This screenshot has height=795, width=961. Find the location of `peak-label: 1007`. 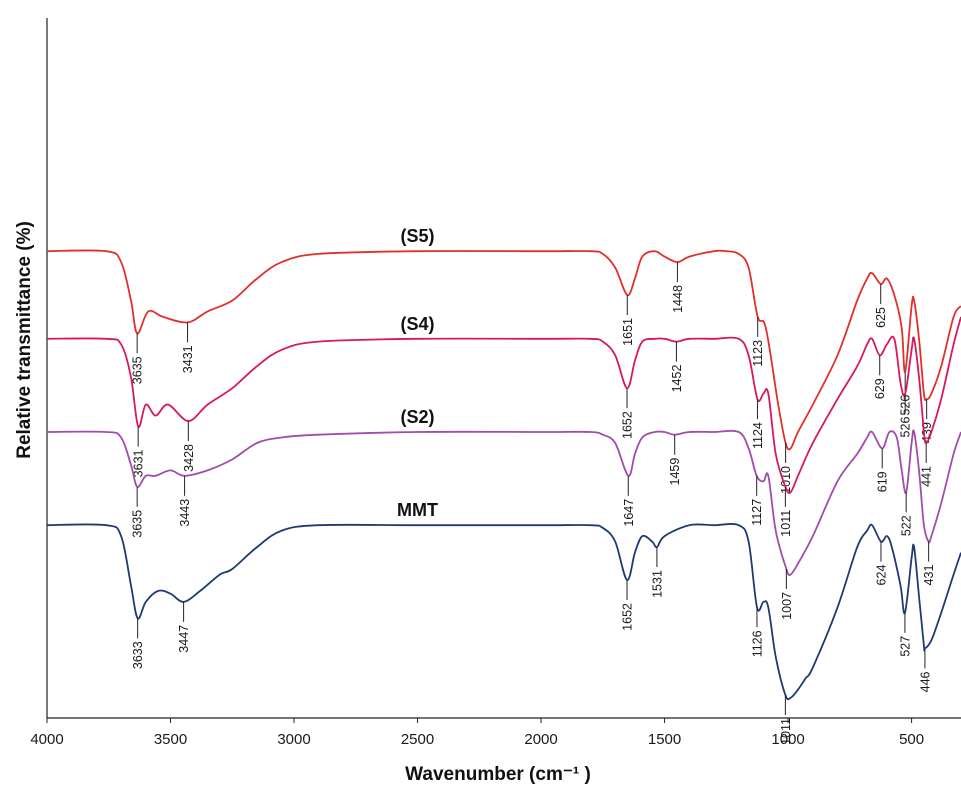

peak-label: 1007 is located at coordinates (787, 606).